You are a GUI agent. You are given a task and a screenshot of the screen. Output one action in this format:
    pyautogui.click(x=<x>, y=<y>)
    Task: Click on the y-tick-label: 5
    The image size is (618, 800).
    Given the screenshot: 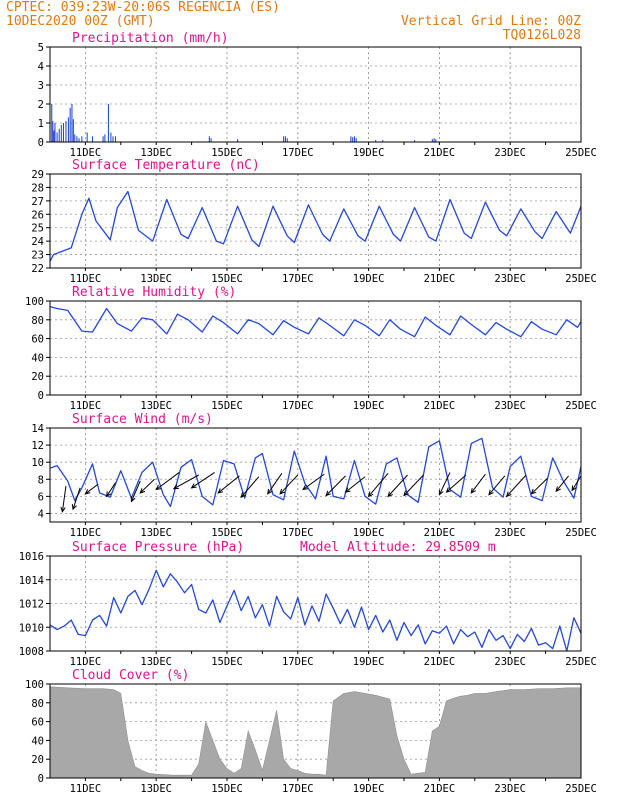 What is the action you would take?
    pyautogui.click(x=41, y=48)
    